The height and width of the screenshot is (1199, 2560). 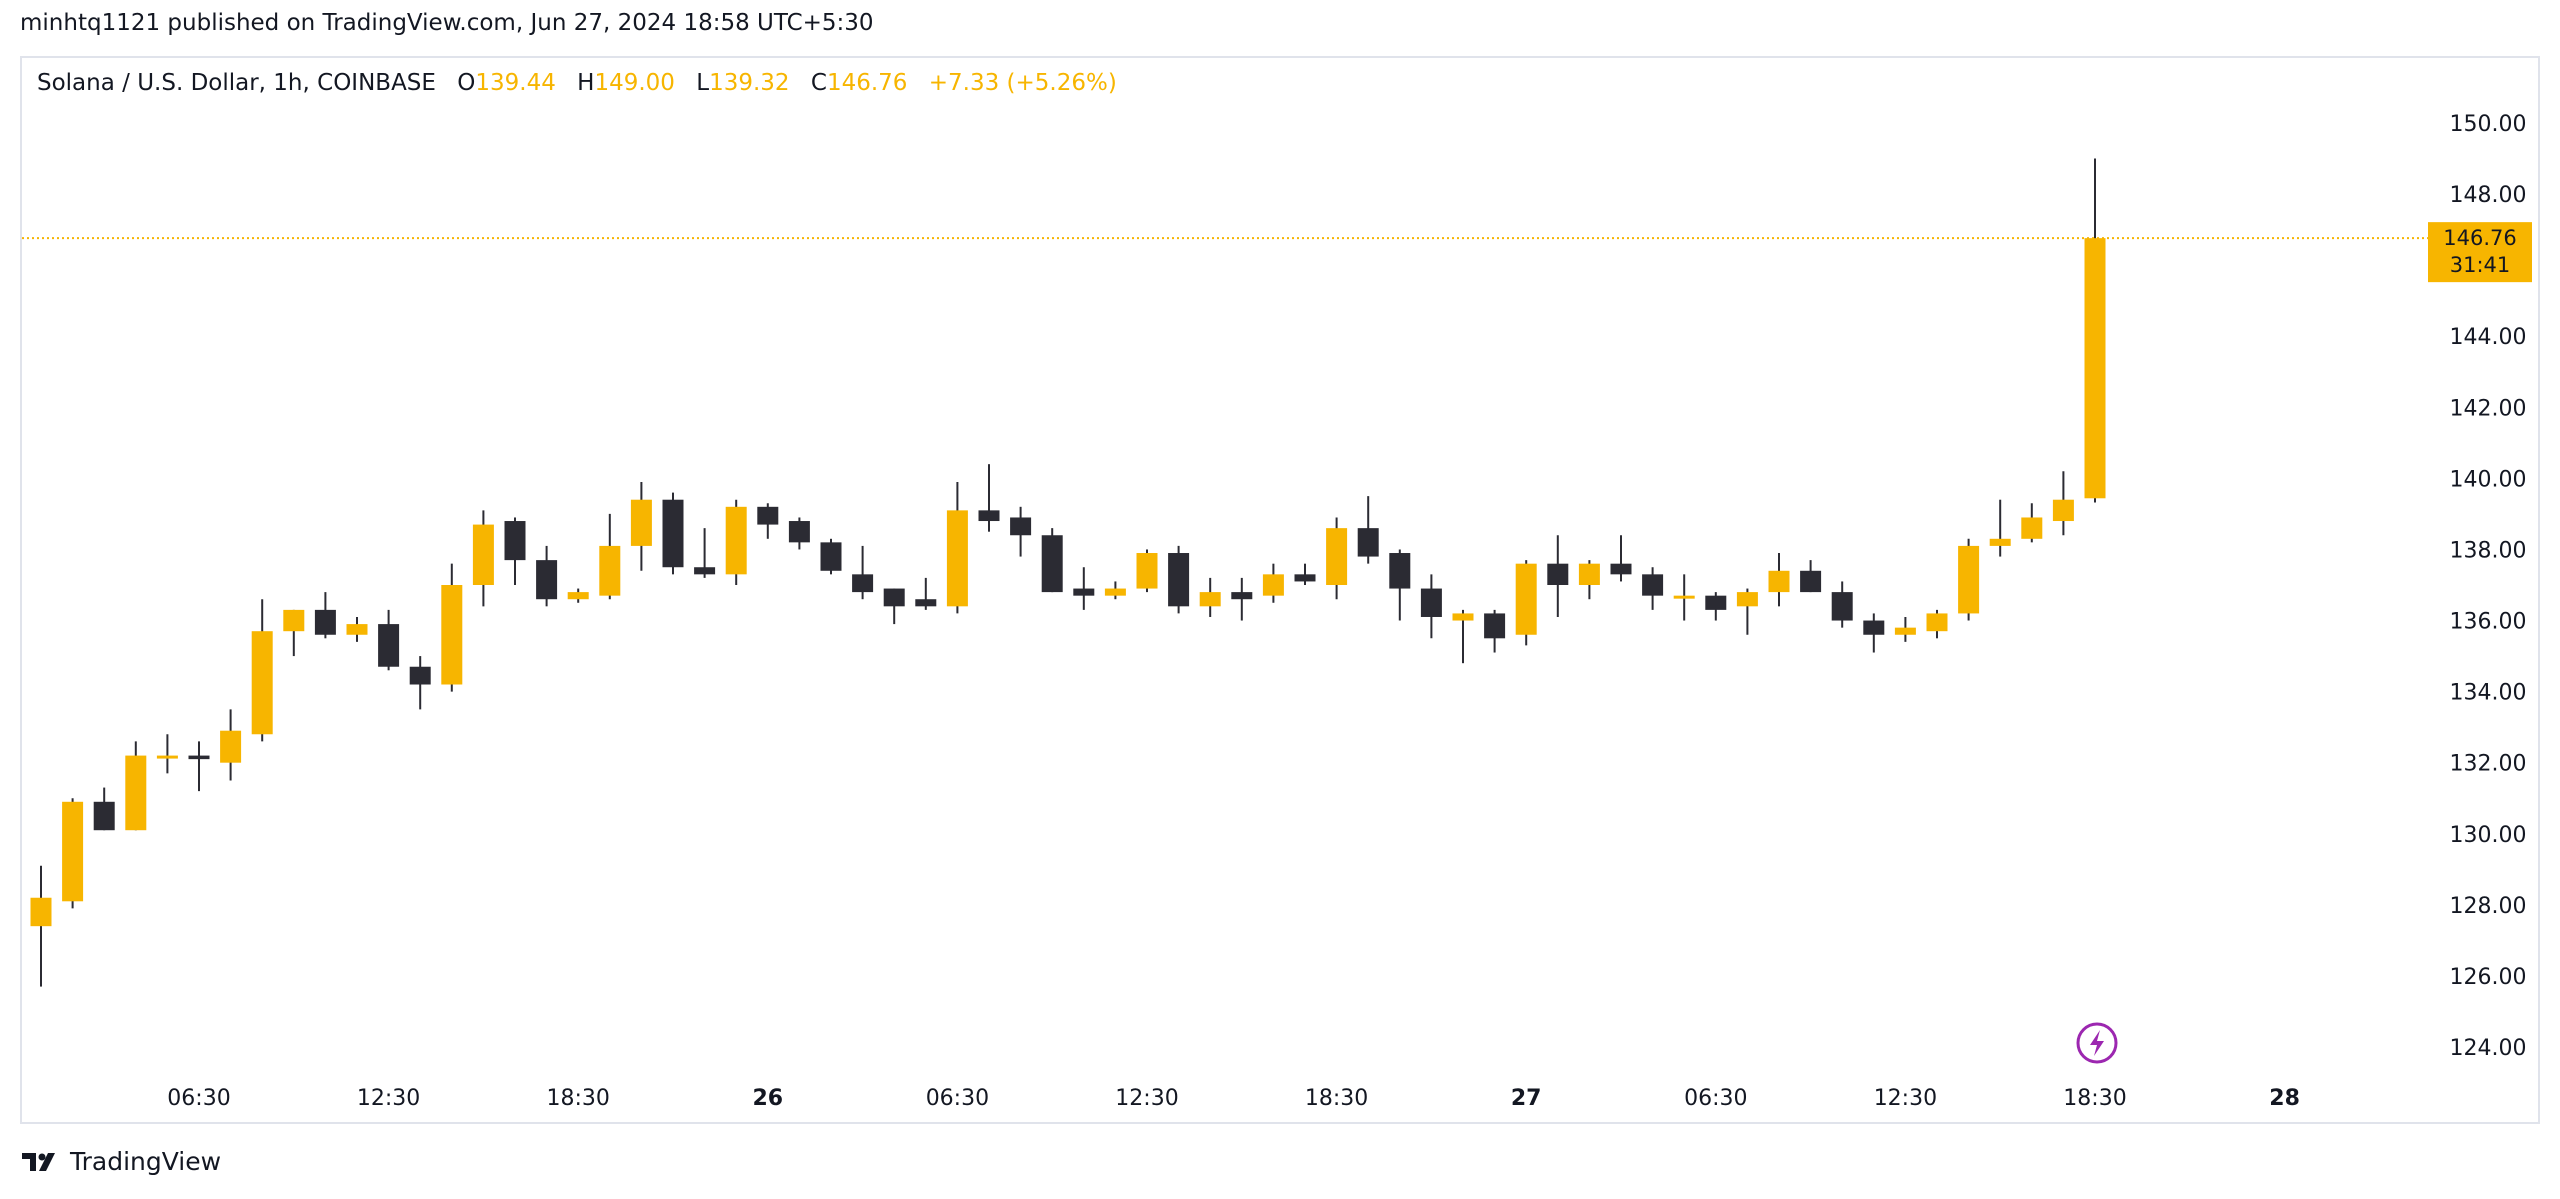 What do you see at coordinates (2479, 238) in the screenshot?
I see `last-price-label: 146.76` at bounding box center [2479, 238].